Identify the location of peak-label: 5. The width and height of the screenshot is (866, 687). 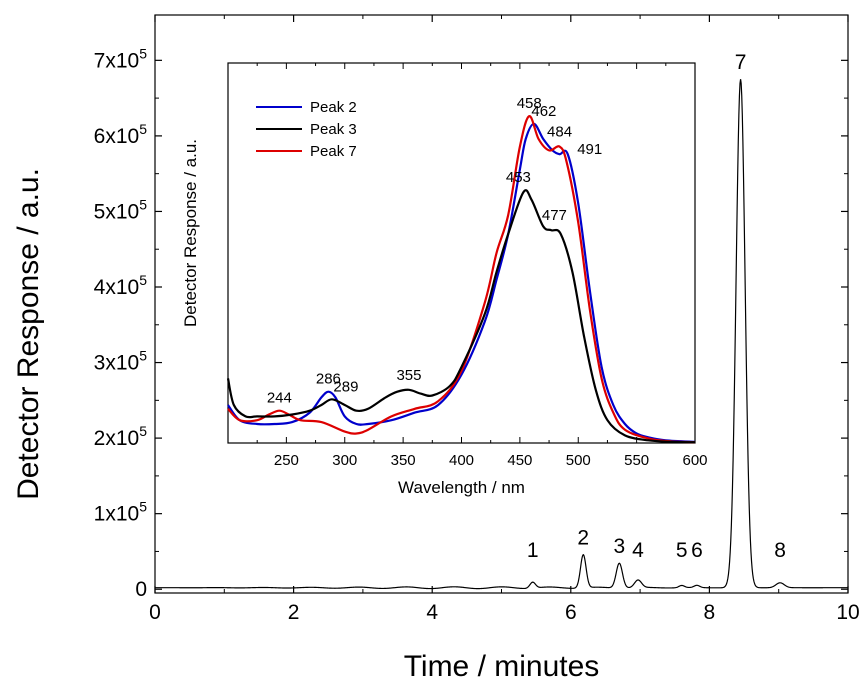
(682, 550).